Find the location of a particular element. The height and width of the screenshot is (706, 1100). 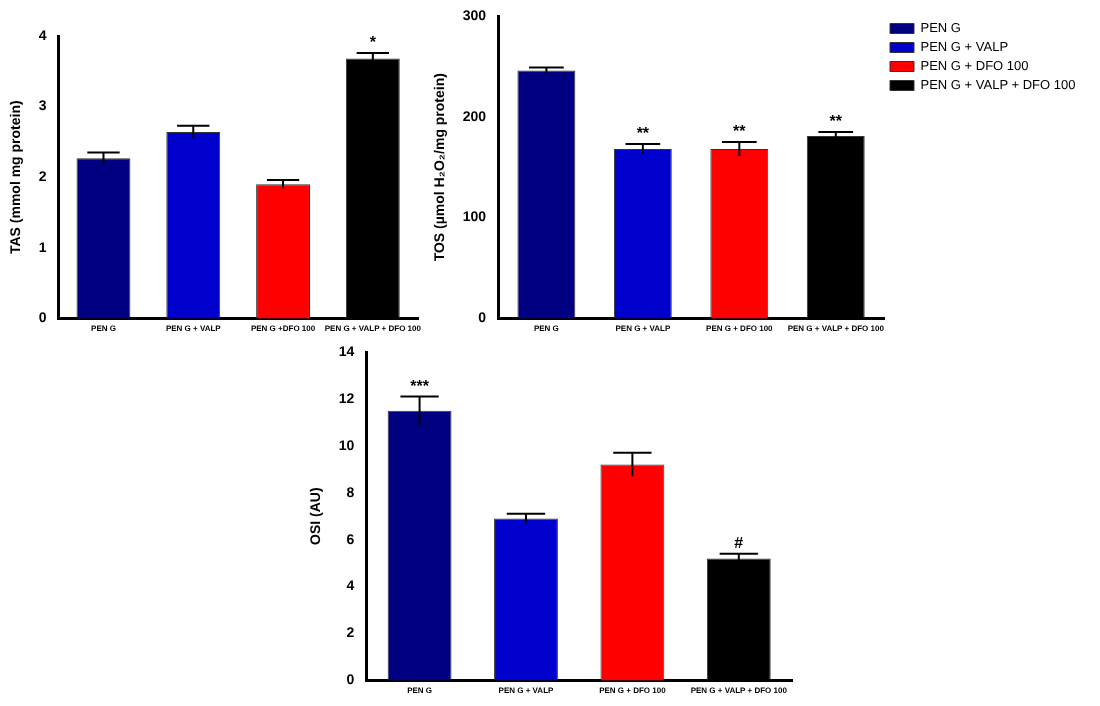

annotation: # is located at coordinates (739, 543).